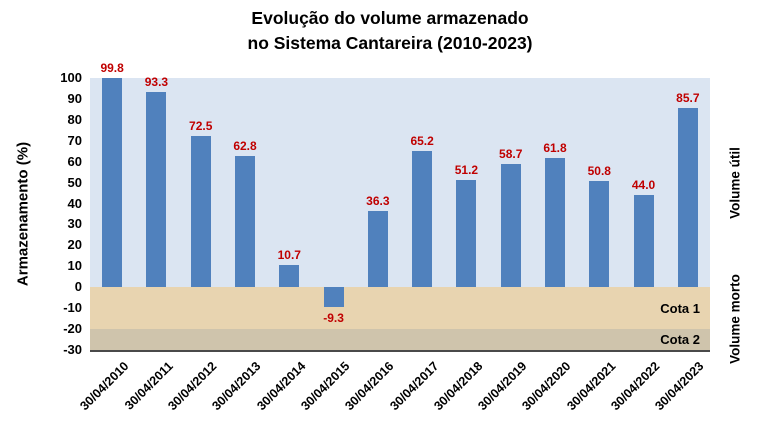  What do you see at coordinates (390, 42) in the screenshot?
I see `chart-title-line2: no Sistema Cantareira (2010-2023)` at bounding box center [390, 42].